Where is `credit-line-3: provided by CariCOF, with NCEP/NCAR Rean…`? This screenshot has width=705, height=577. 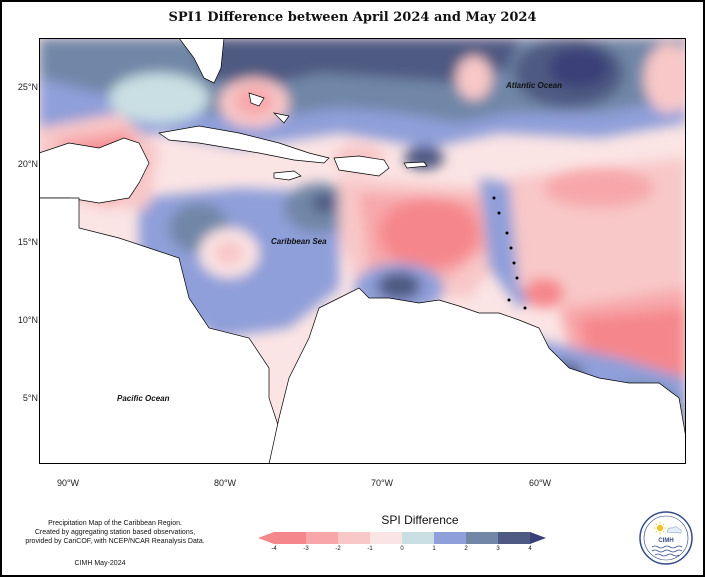
credit-line-3: provided by CariCOF, with NCEP/NCAR Rean… is located at coordinates (115, 541).